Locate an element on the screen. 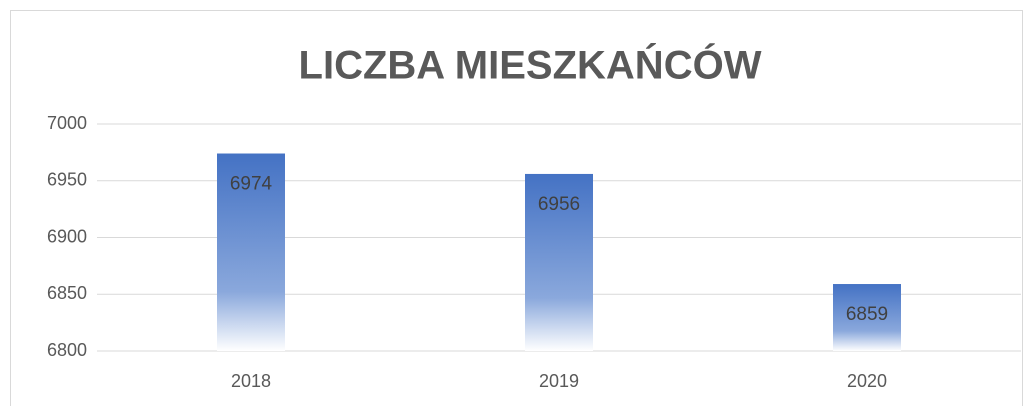 The width and height of the screenshot is (1035, 406). x-tick-label: 2019 is located at coordinates (559, 381).